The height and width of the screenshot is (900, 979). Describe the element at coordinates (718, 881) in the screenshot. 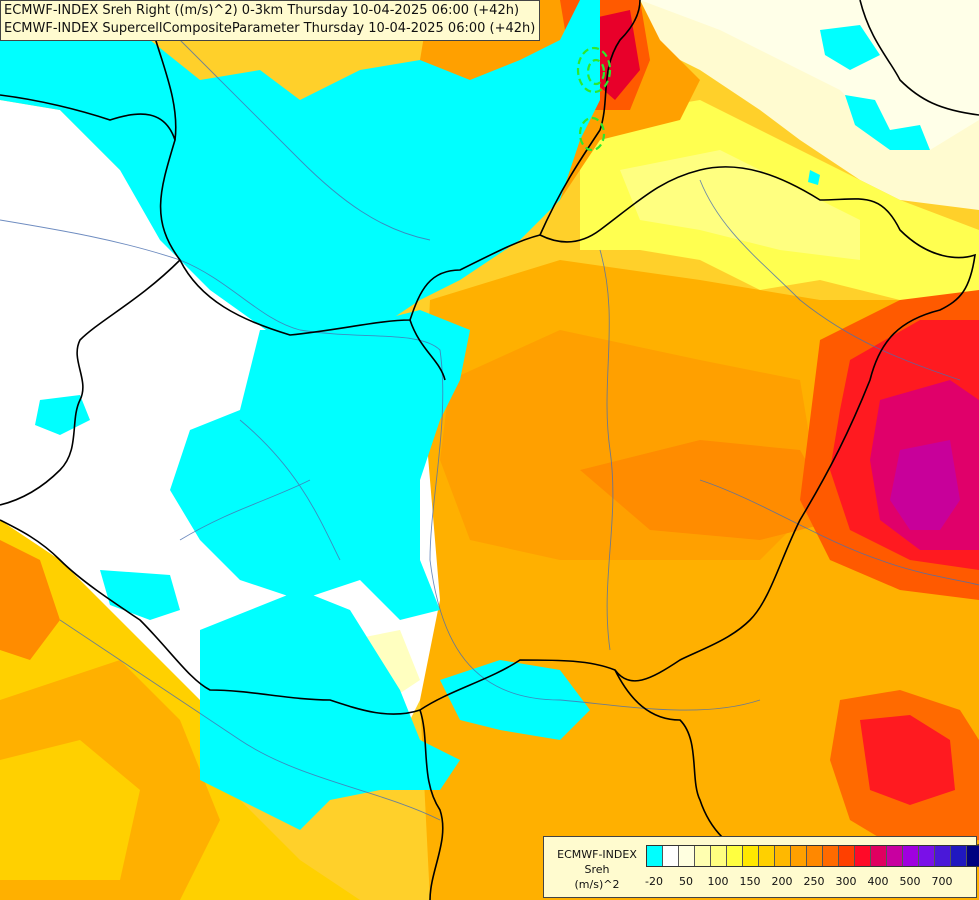

I see `legend-tick-label: 100` at that location.